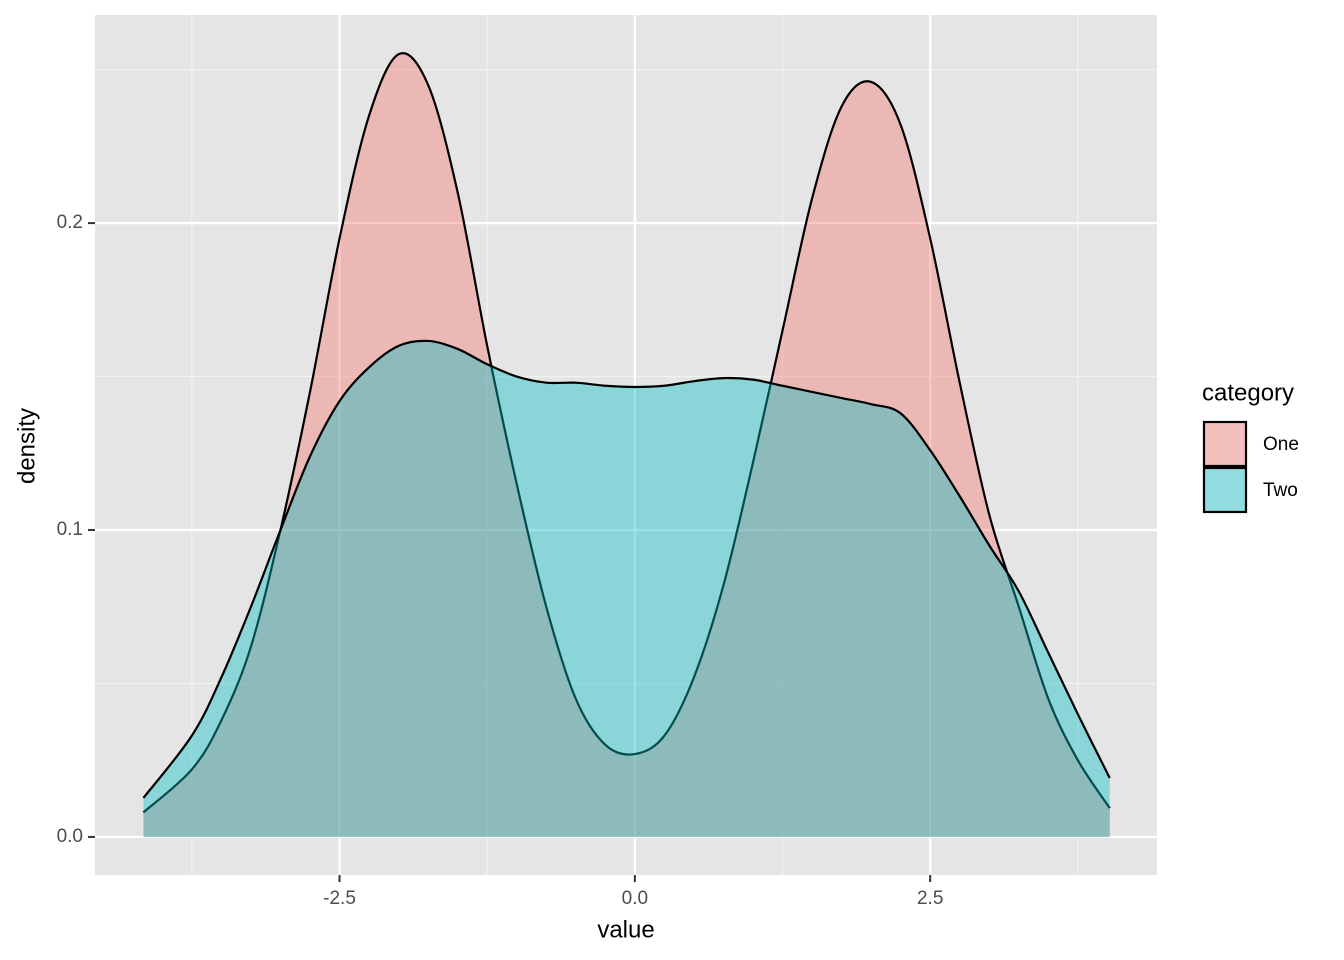 The image size is (1344, 960). What do you see at coordinates (26, 446) in the screenshot?
I see `y-axis-title: density` at bounding box center [26, 446].